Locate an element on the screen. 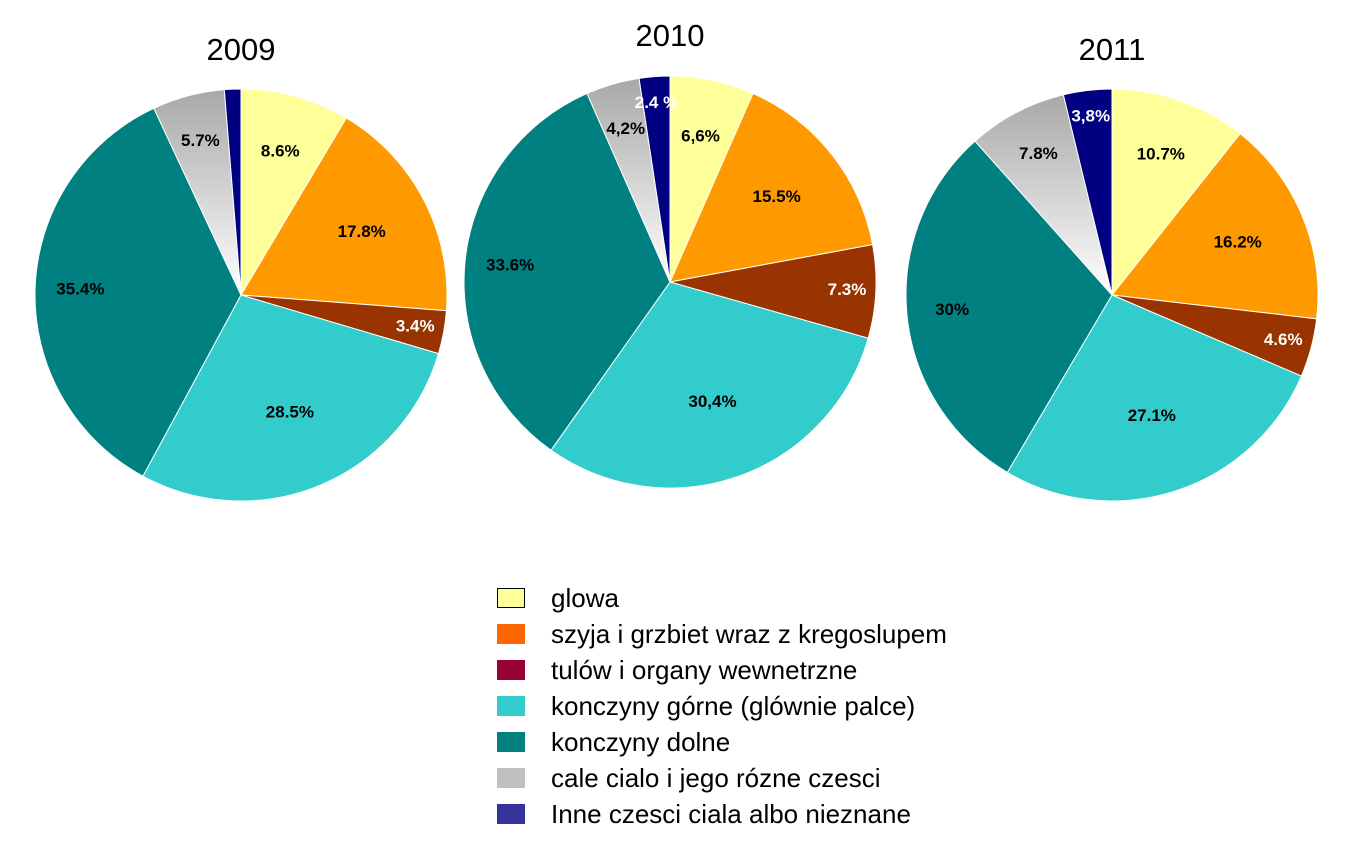 Image resolution: width=1364 pixels, height=843 pixels. legend-label: tulów i organy wewnetrzne is located at coordinates (704, 669).